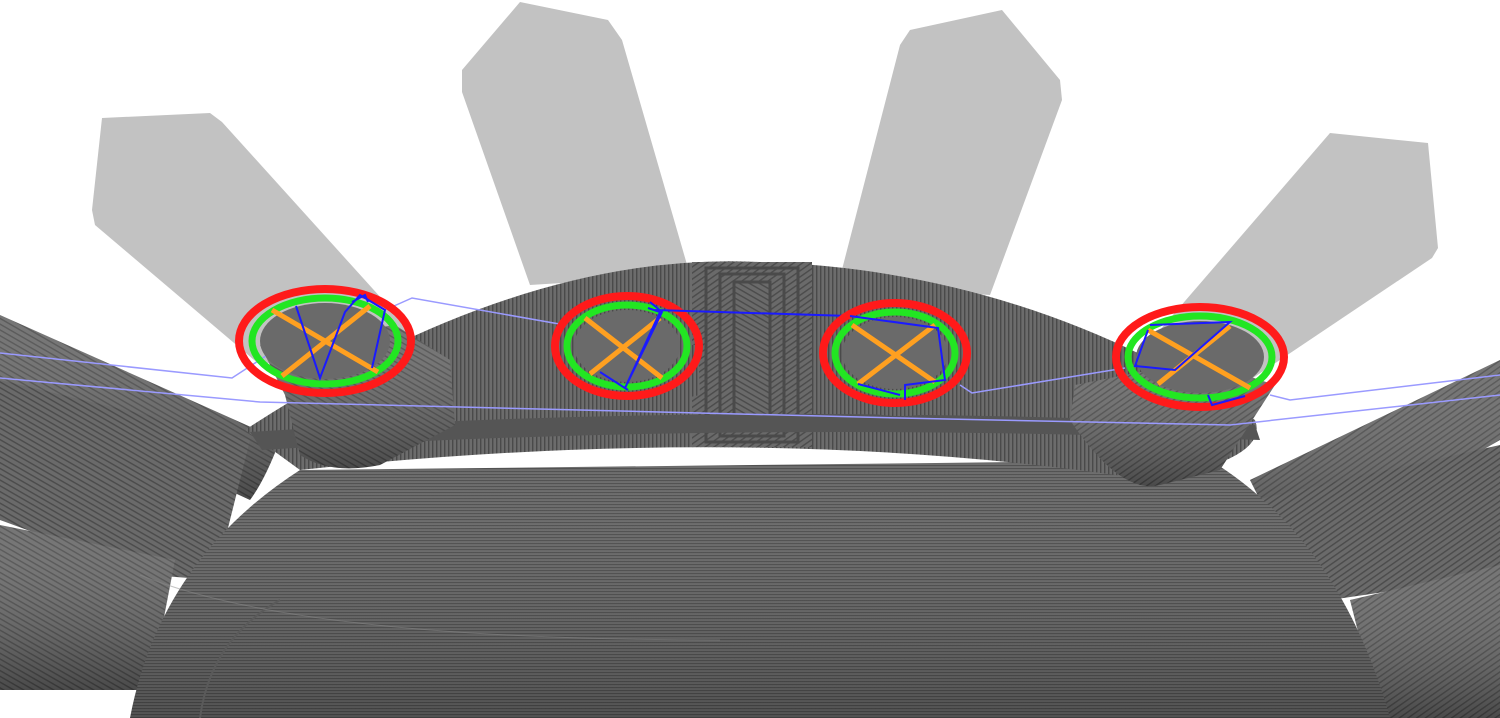 This screenshot has height=718, width=1500. I want to click on peg-4-toolpath, so click(1200, 357).